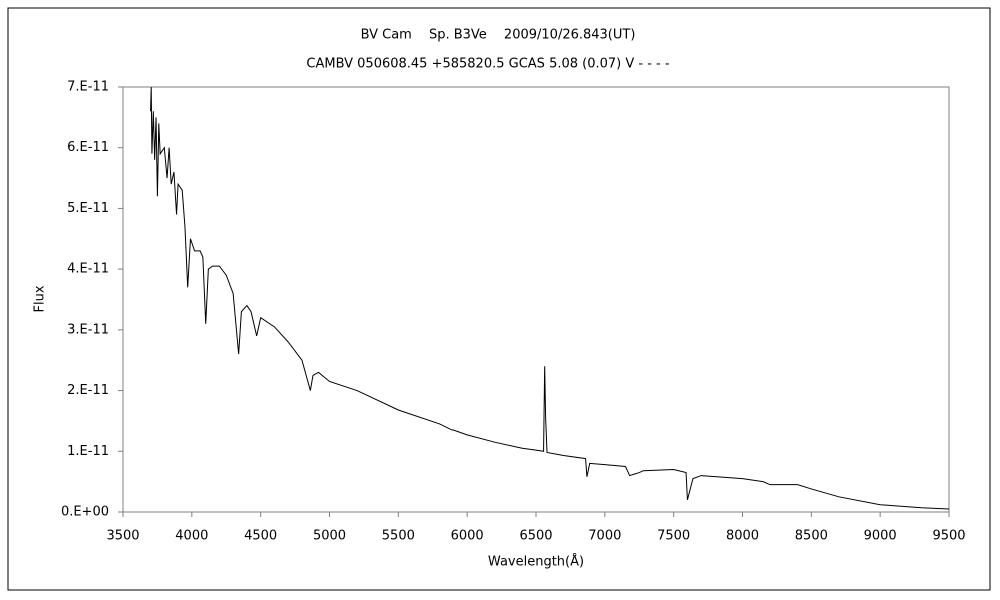 The image size is (1000, 600). I want to click on x-tick-label: 5000, so click(329, 536).